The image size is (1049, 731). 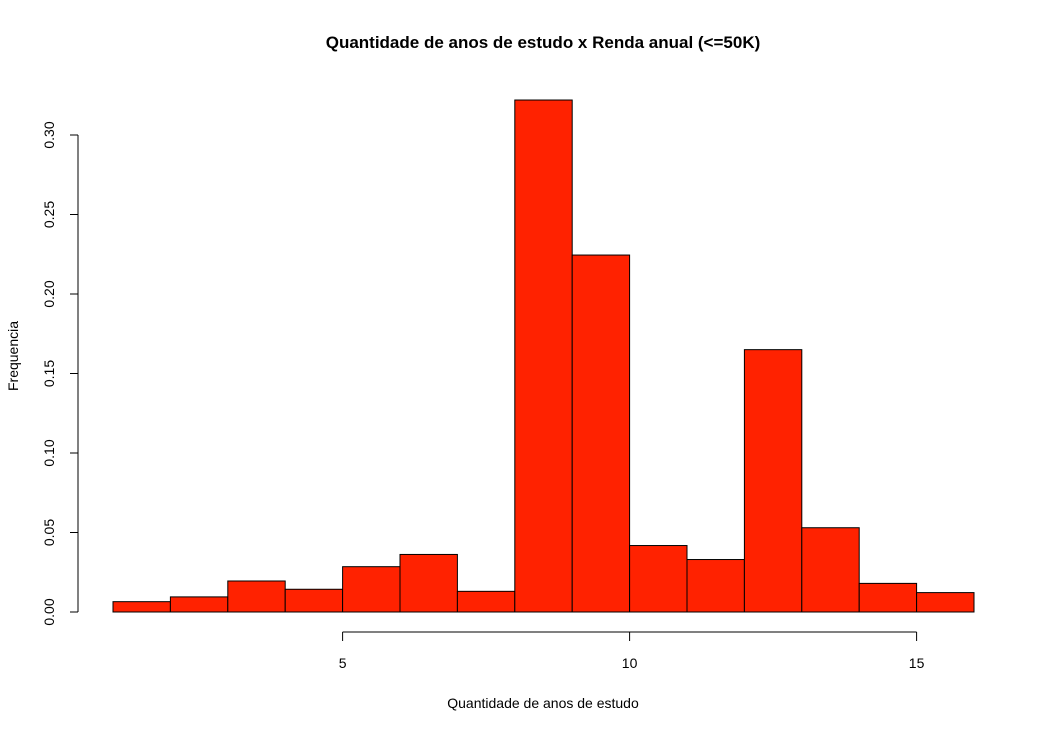 I want to click on y-tick-label: 0.05, so click(x=49, y=532).